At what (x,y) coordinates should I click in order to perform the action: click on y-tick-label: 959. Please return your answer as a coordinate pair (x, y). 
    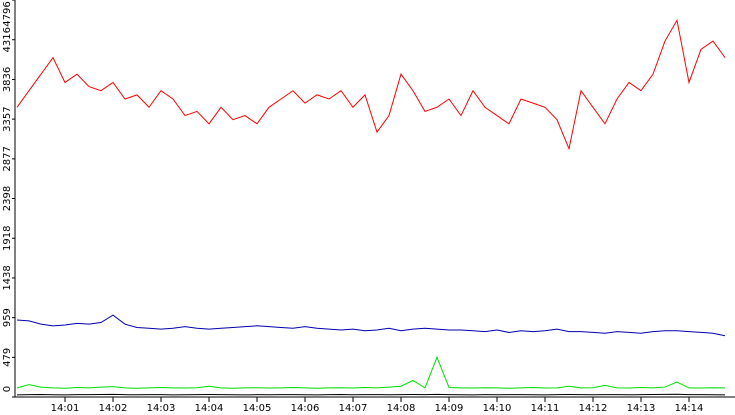
    Looking at the image, I should click on (7, 317).